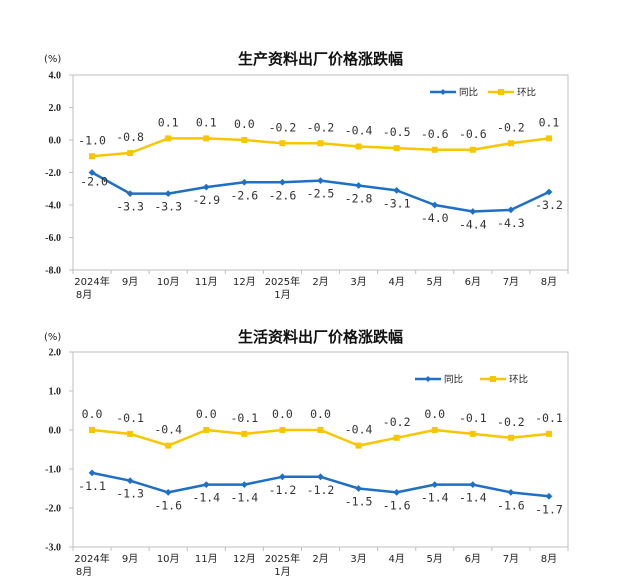  I want to click on x-tick-label: 2月, so click(320, 282).